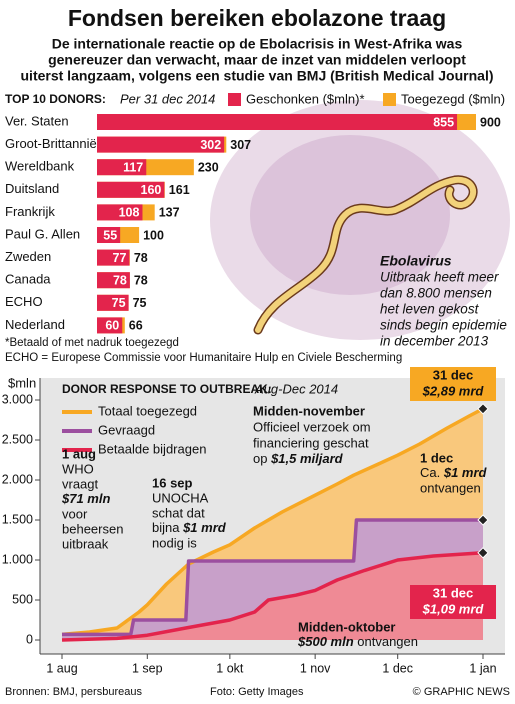  I want to click on annotation: nodig is, so click(174, 542).